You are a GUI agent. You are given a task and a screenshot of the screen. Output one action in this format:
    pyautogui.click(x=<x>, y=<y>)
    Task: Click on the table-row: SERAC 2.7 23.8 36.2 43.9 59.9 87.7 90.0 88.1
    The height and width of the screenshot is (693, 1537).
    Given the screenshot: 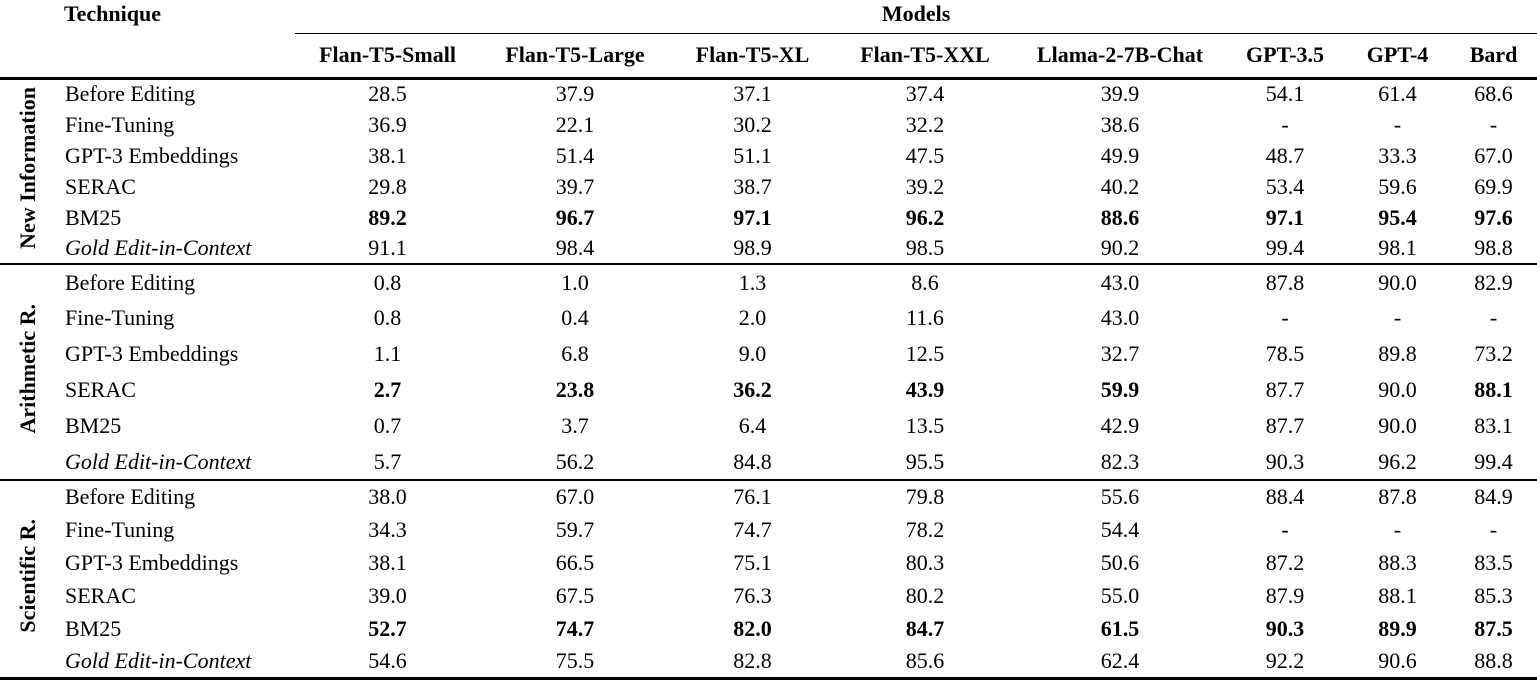 What is the action you would take?
    pyautogui.click(x=768, y=390)
    